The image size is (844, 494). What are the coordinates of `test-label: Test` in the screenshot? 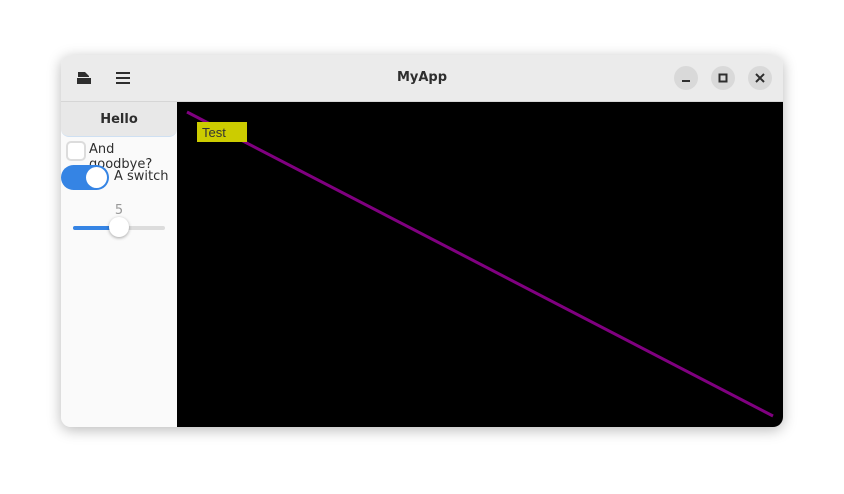 It's located at (214, 132).